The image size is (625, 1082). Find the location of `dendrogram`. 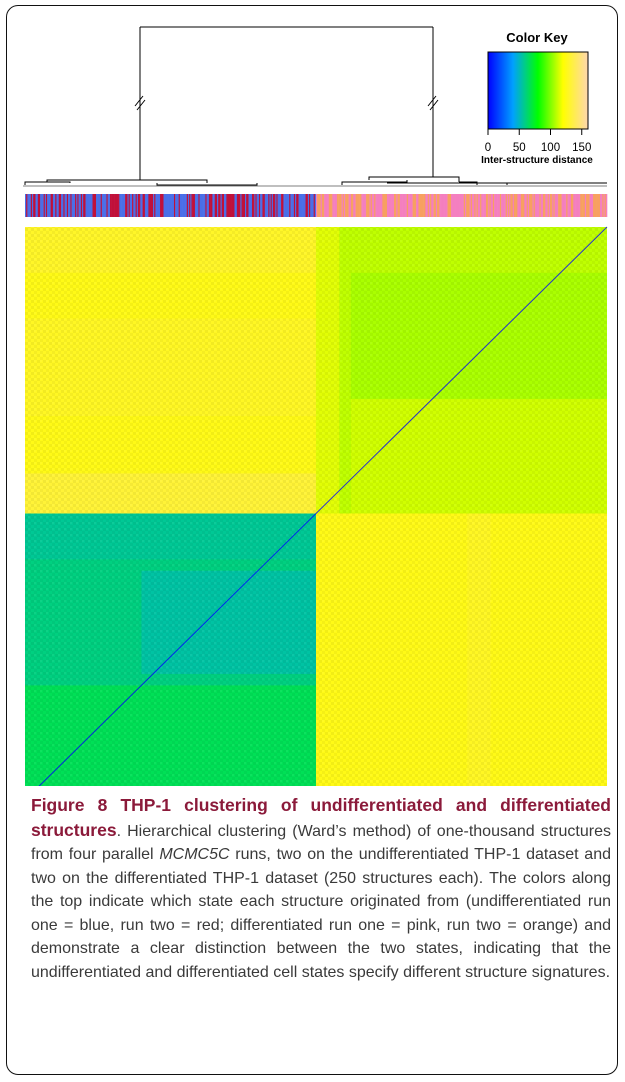

dendrogram is located at coordinates (315, 106).